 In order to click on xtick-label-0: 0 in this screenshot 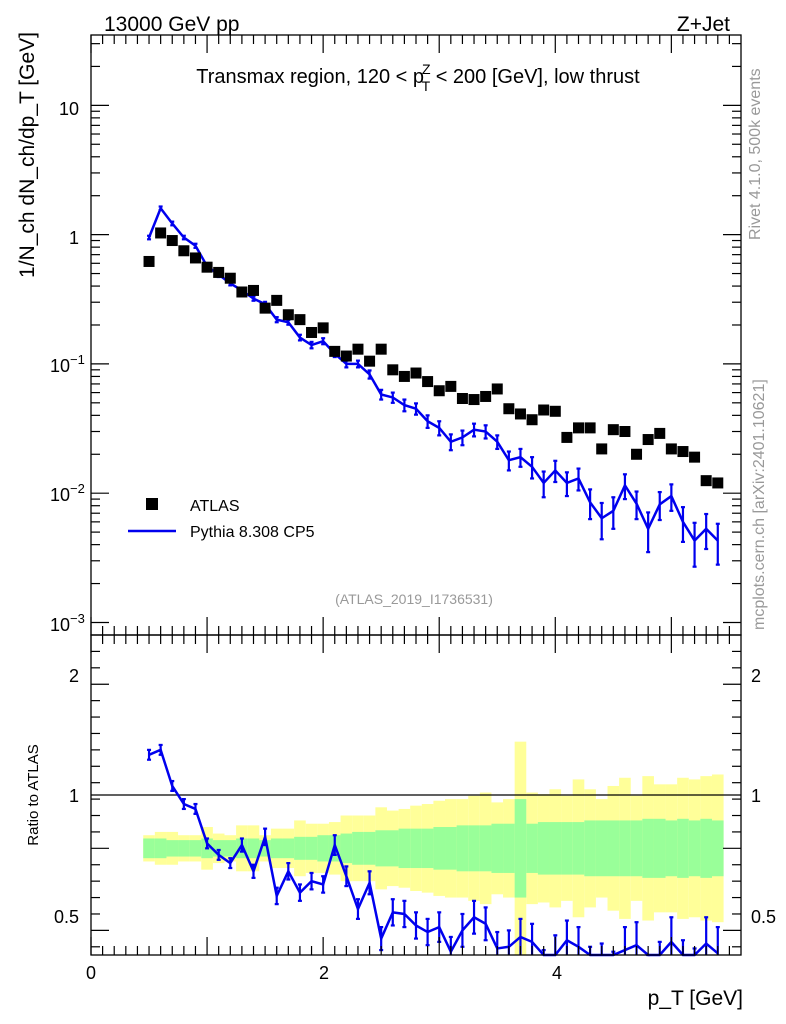, I will do `click(91, 973)`.